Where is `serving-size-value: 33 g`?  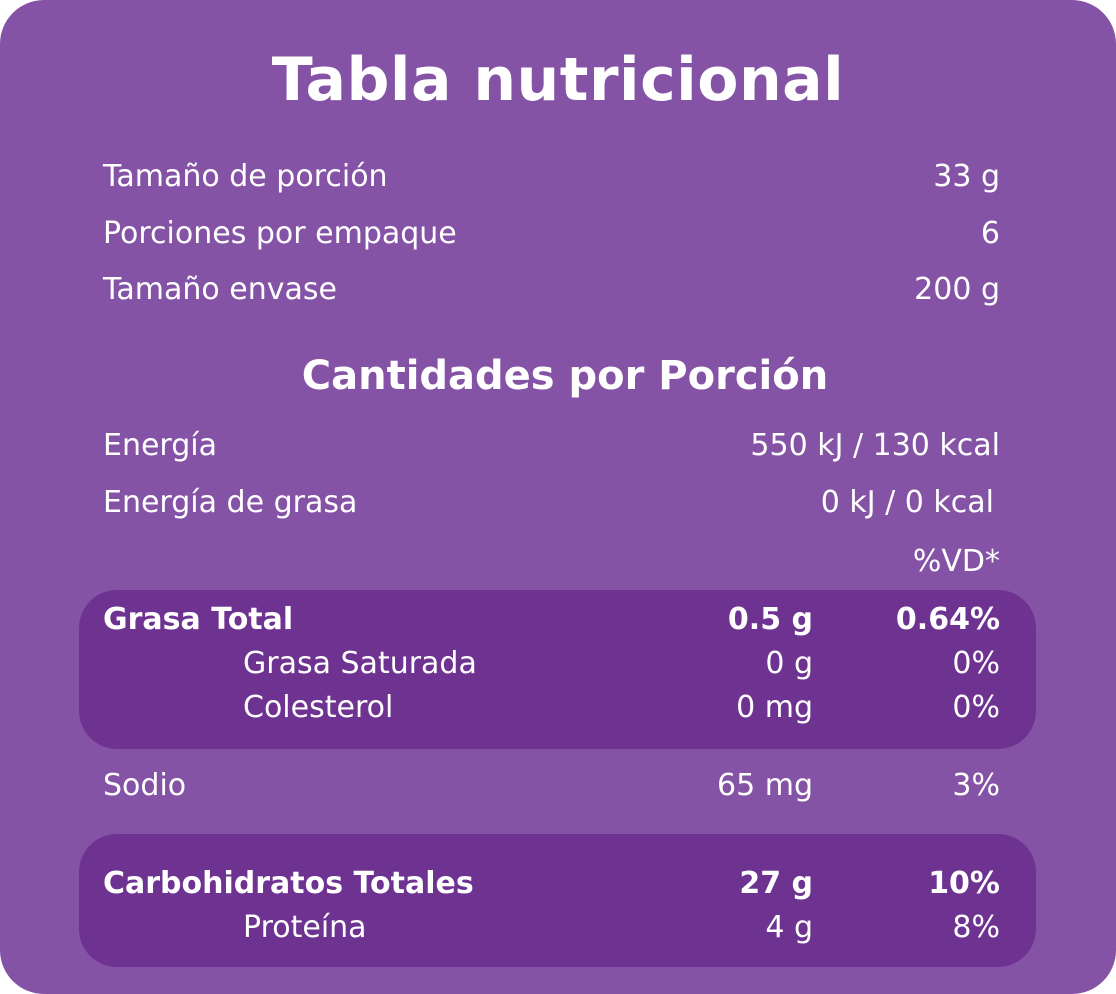
serving-size-value: 33 g is located at coordinates (966, 176).